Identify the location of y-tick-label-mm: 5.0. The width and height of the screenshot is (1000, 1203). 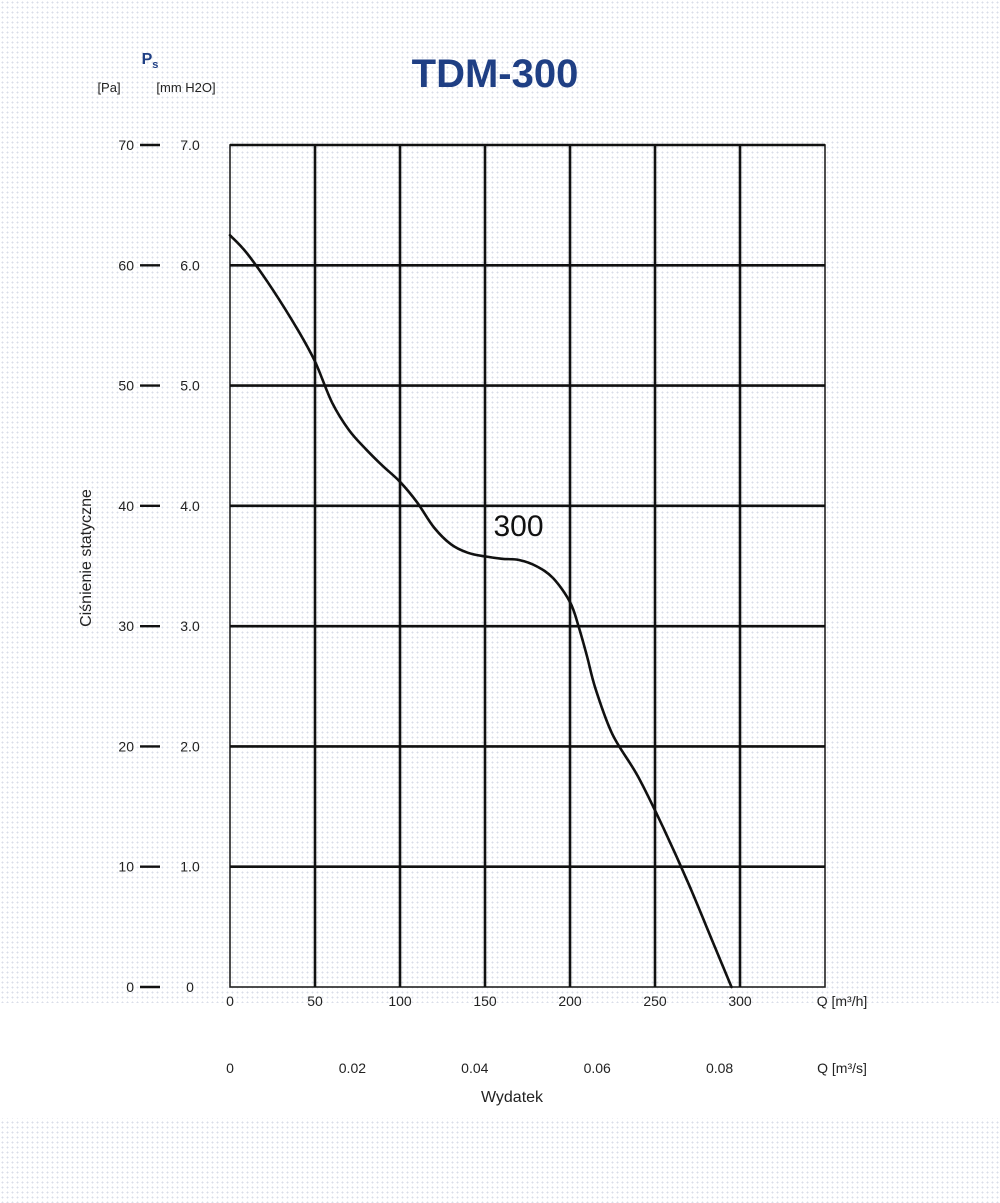
(190, 386).